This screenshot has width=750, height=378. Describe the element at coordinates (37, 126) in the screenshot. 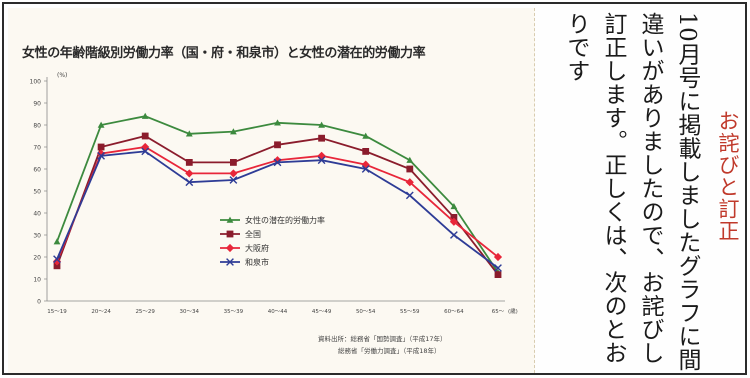

I see `y-tick-label: 80` at that location.